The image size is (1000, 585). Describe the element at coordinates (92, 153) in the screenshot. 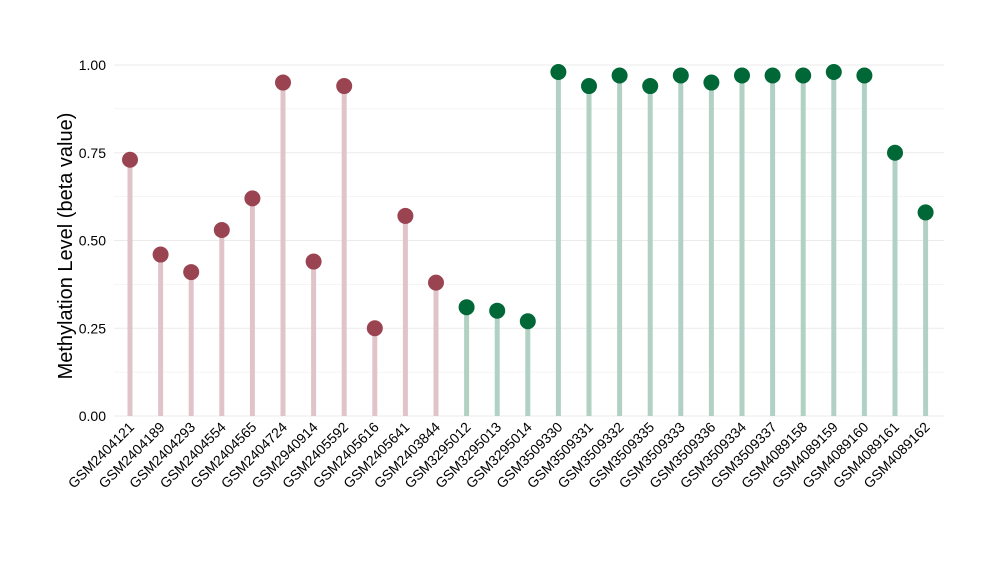

I see `y-tick-label: 0.75` at that location.